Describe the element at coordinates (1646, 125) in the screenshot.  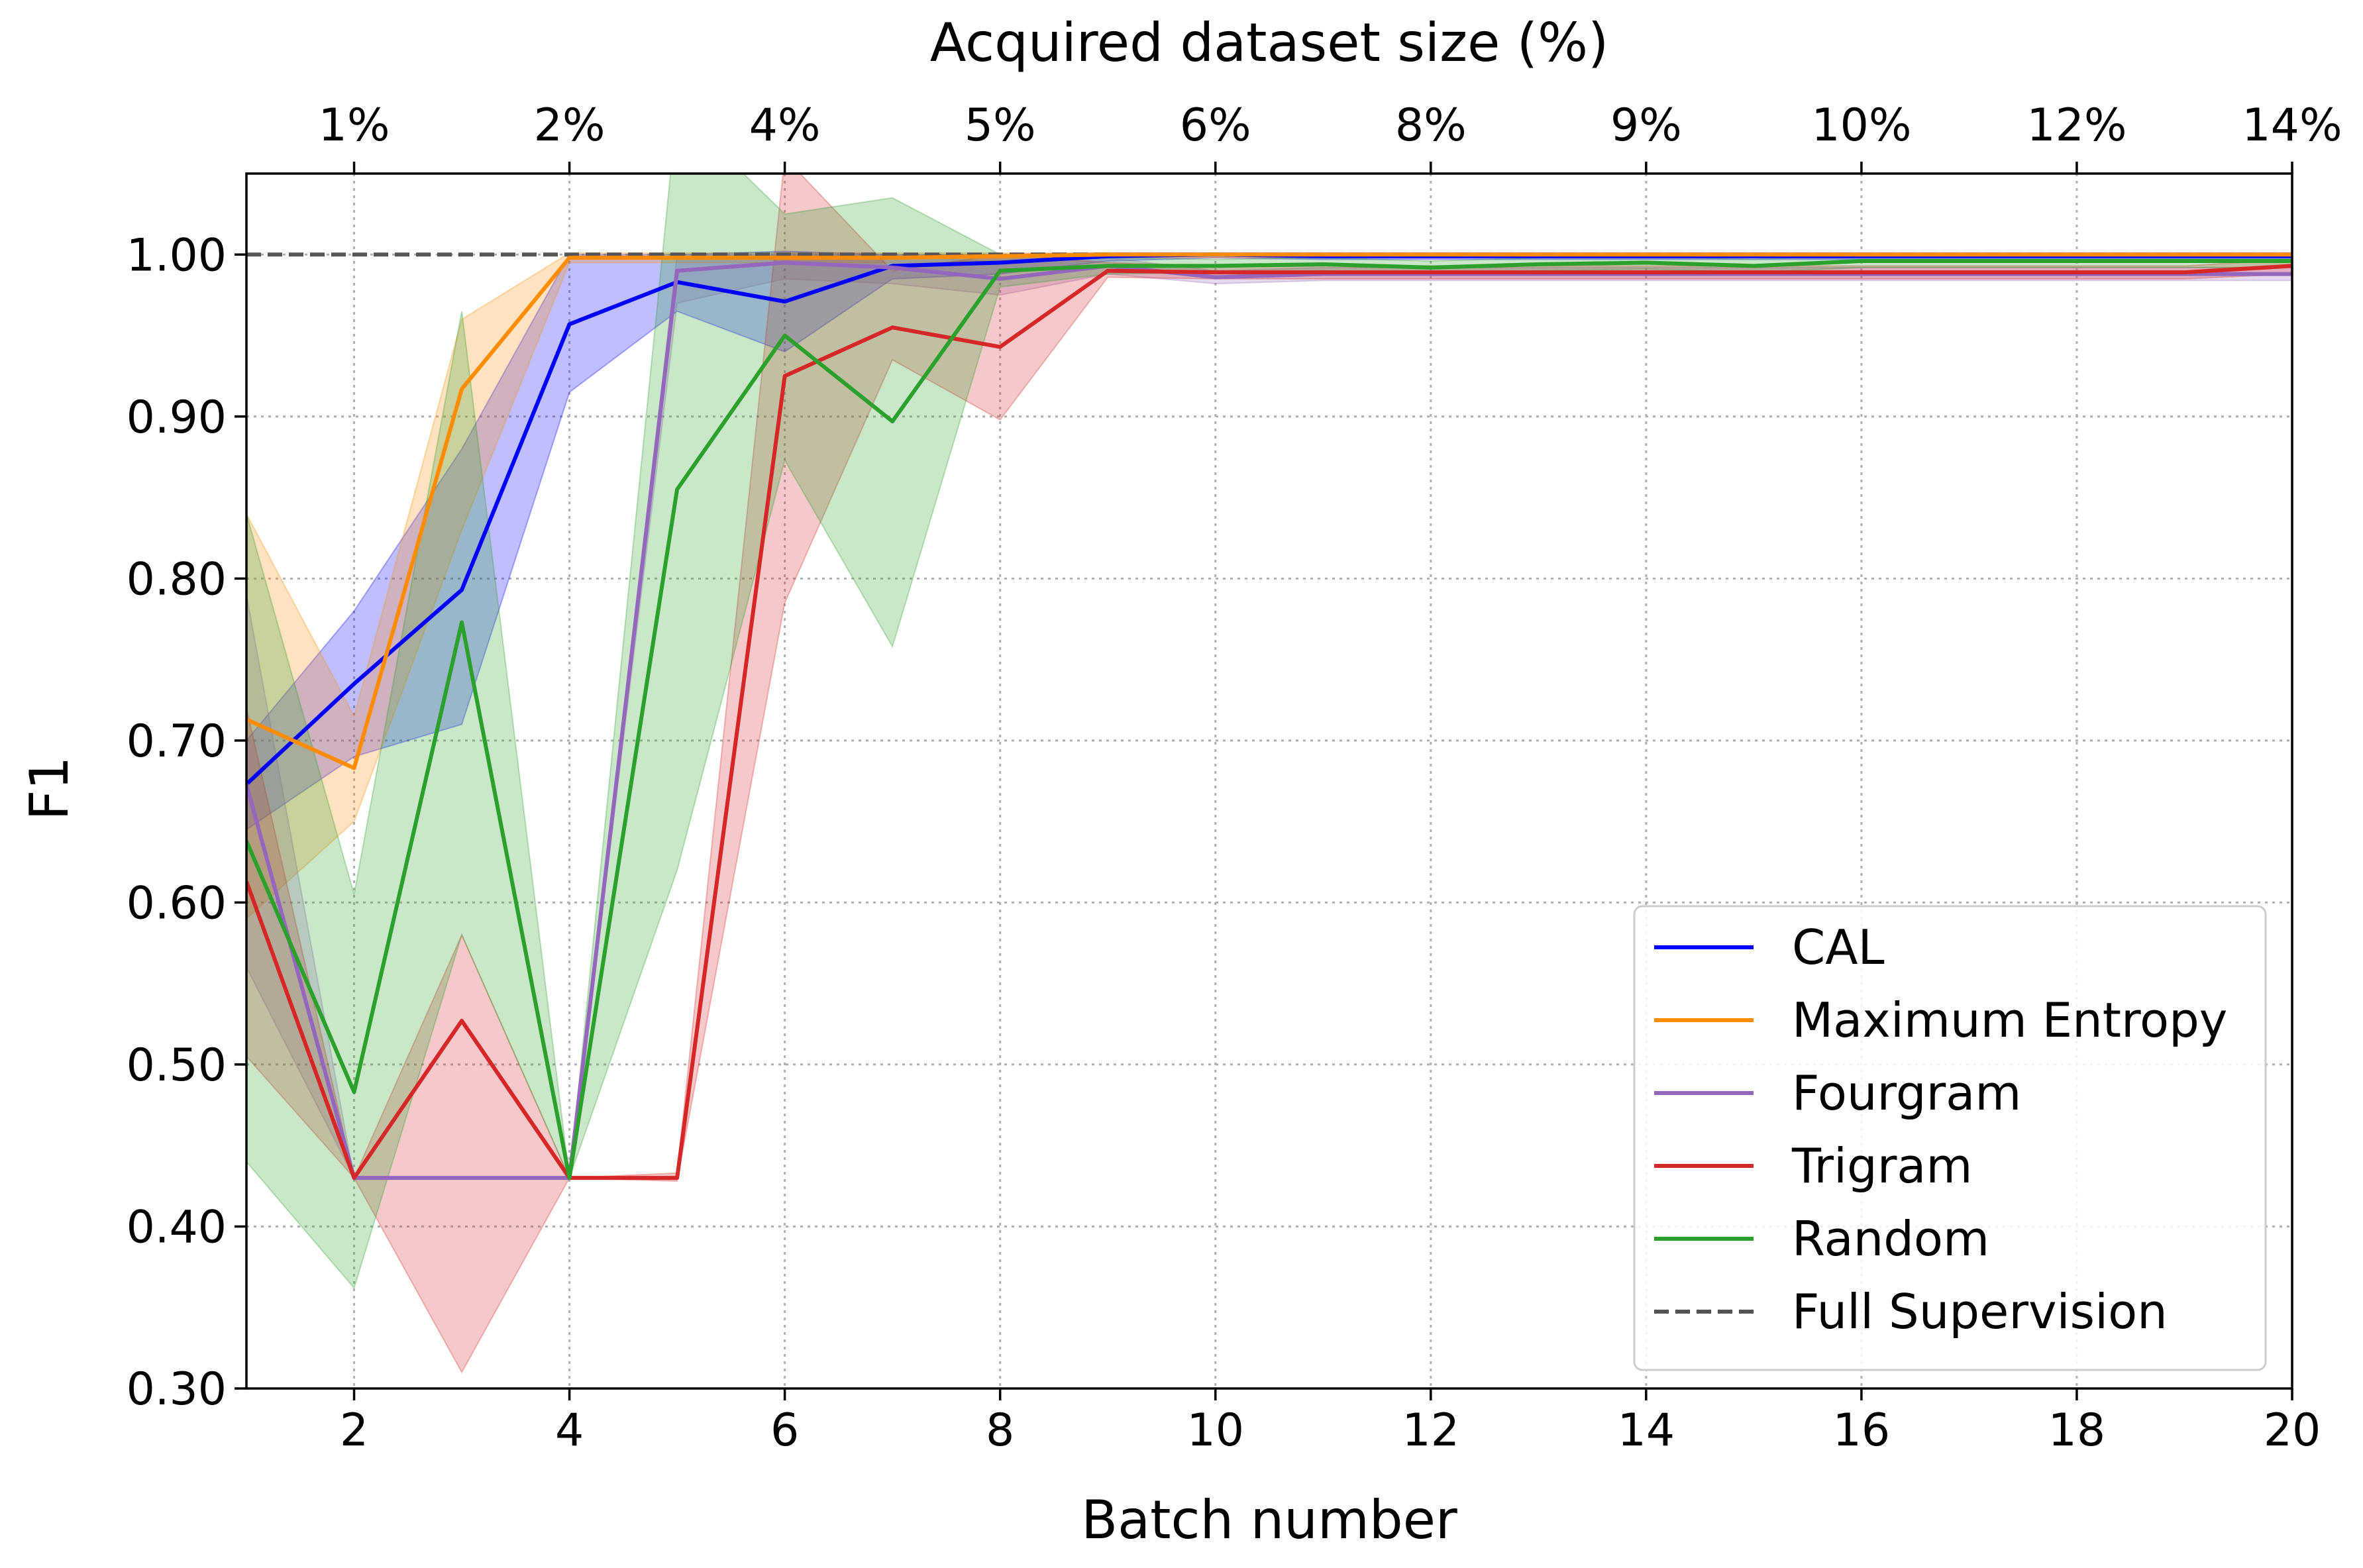
I see `top-tick-label: 9%` at that location.